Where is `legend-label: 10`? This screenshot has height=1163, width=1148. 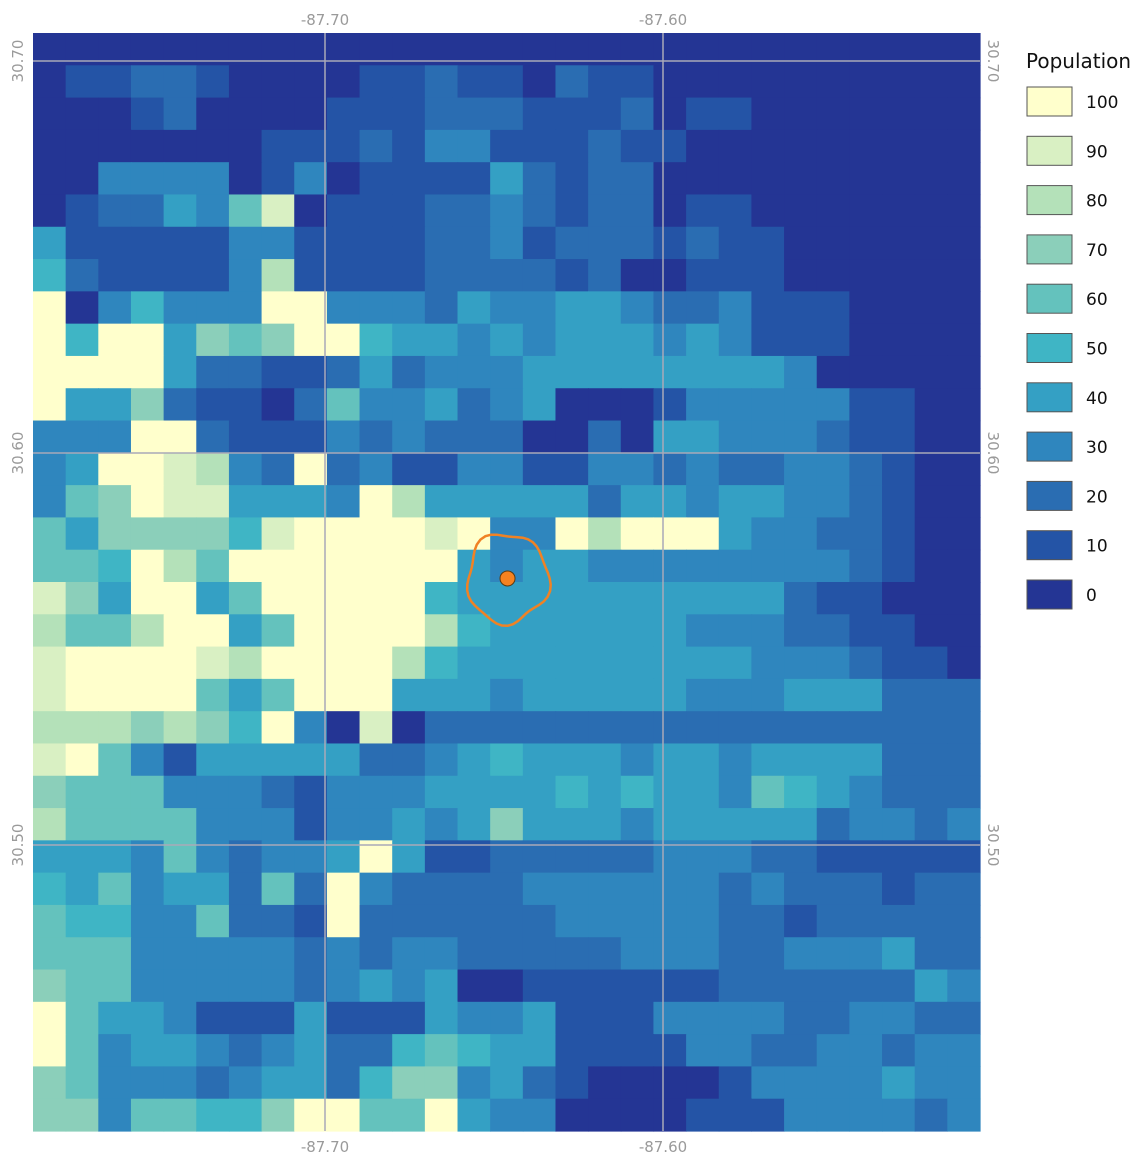 legend-label: 10 is located at coordinates (1097, 547).